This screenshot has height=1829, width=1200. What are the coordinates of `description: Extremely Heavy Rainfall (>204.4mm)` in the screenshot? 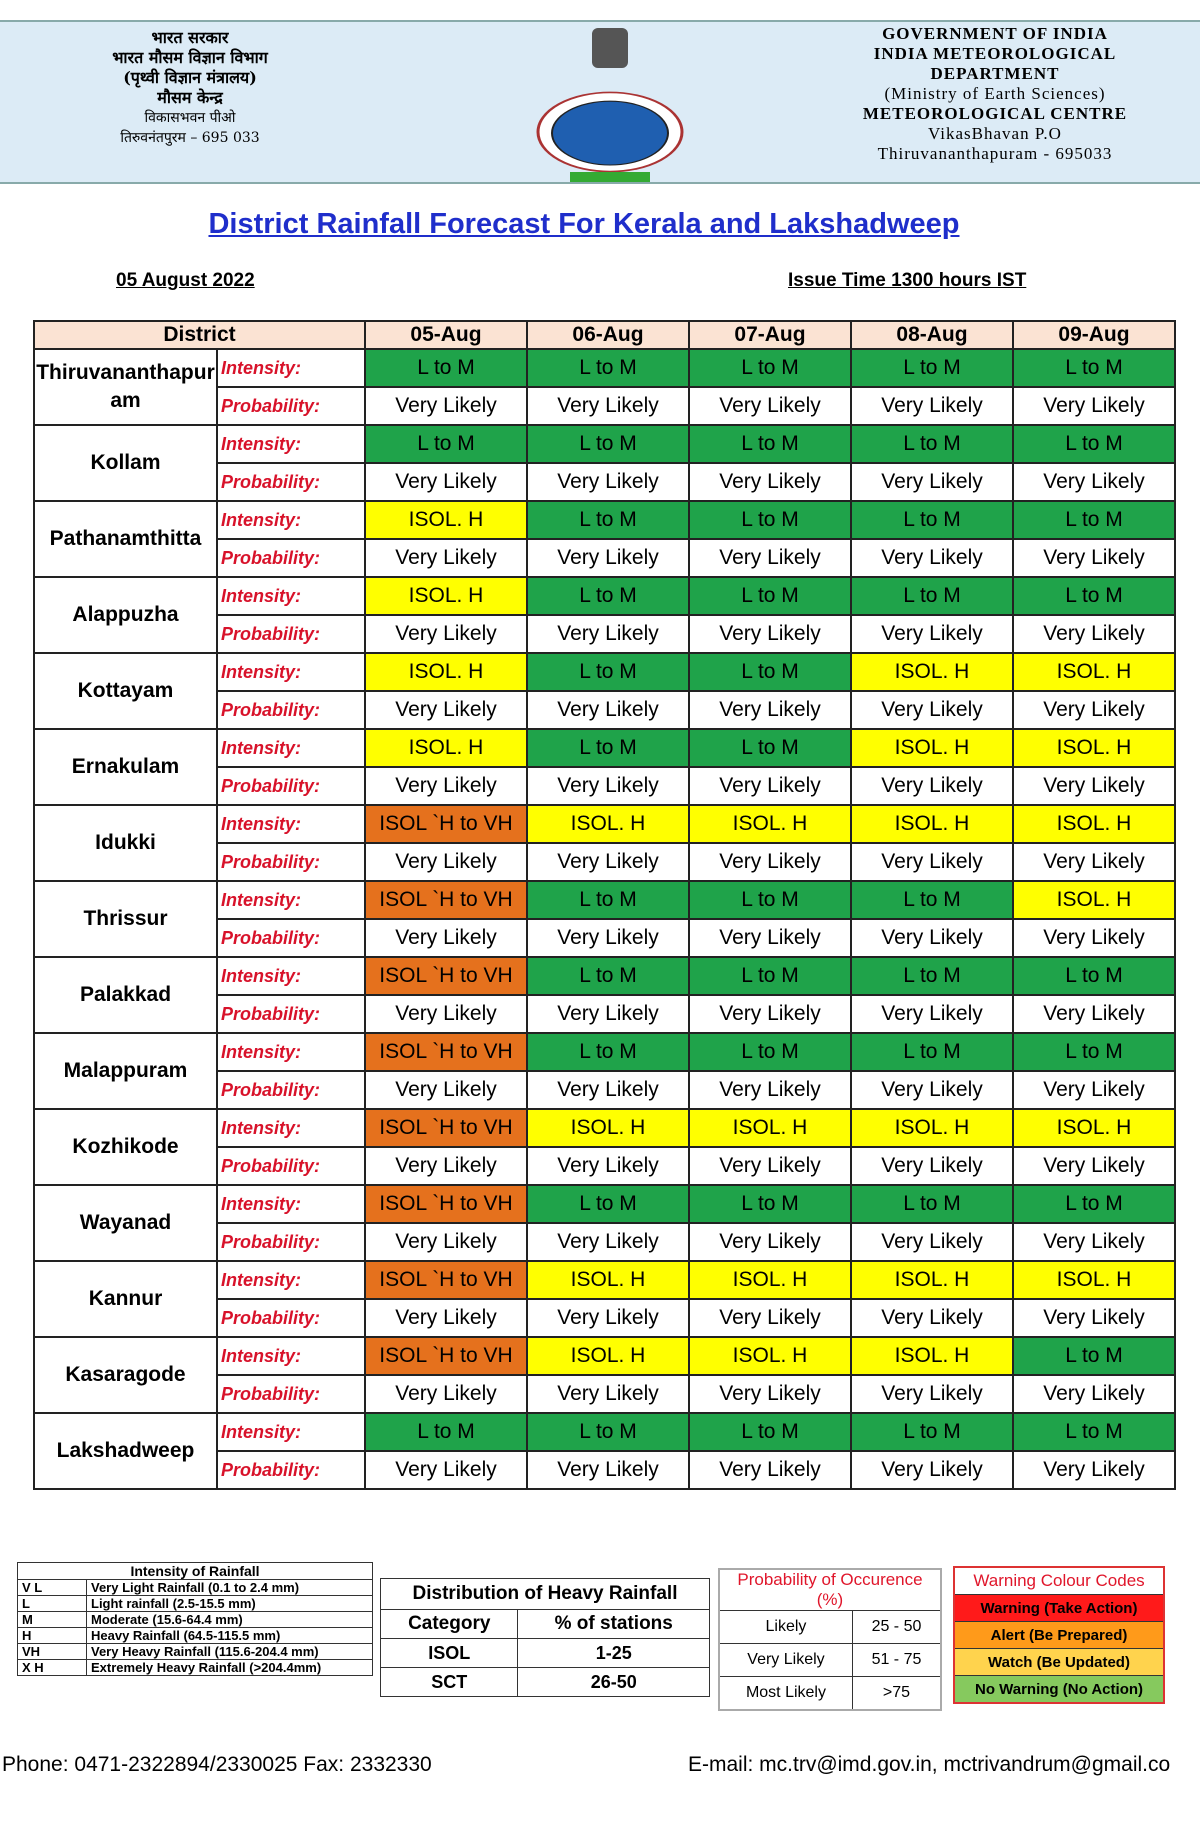 It's located at (229, 1667).